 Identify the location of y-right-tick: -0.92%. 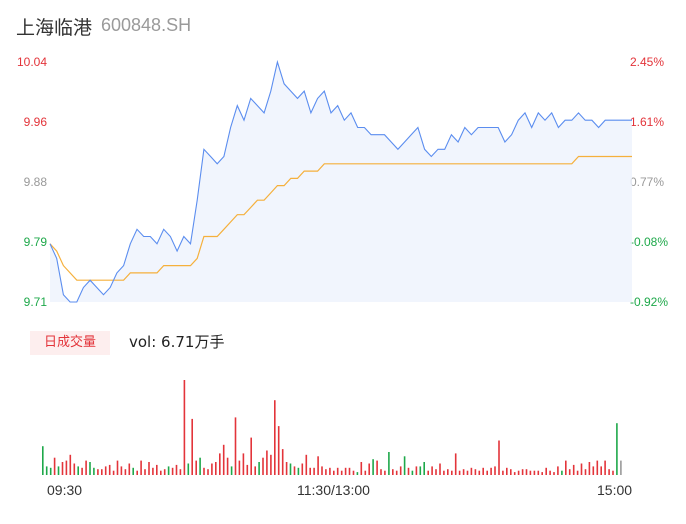
(649, 302).